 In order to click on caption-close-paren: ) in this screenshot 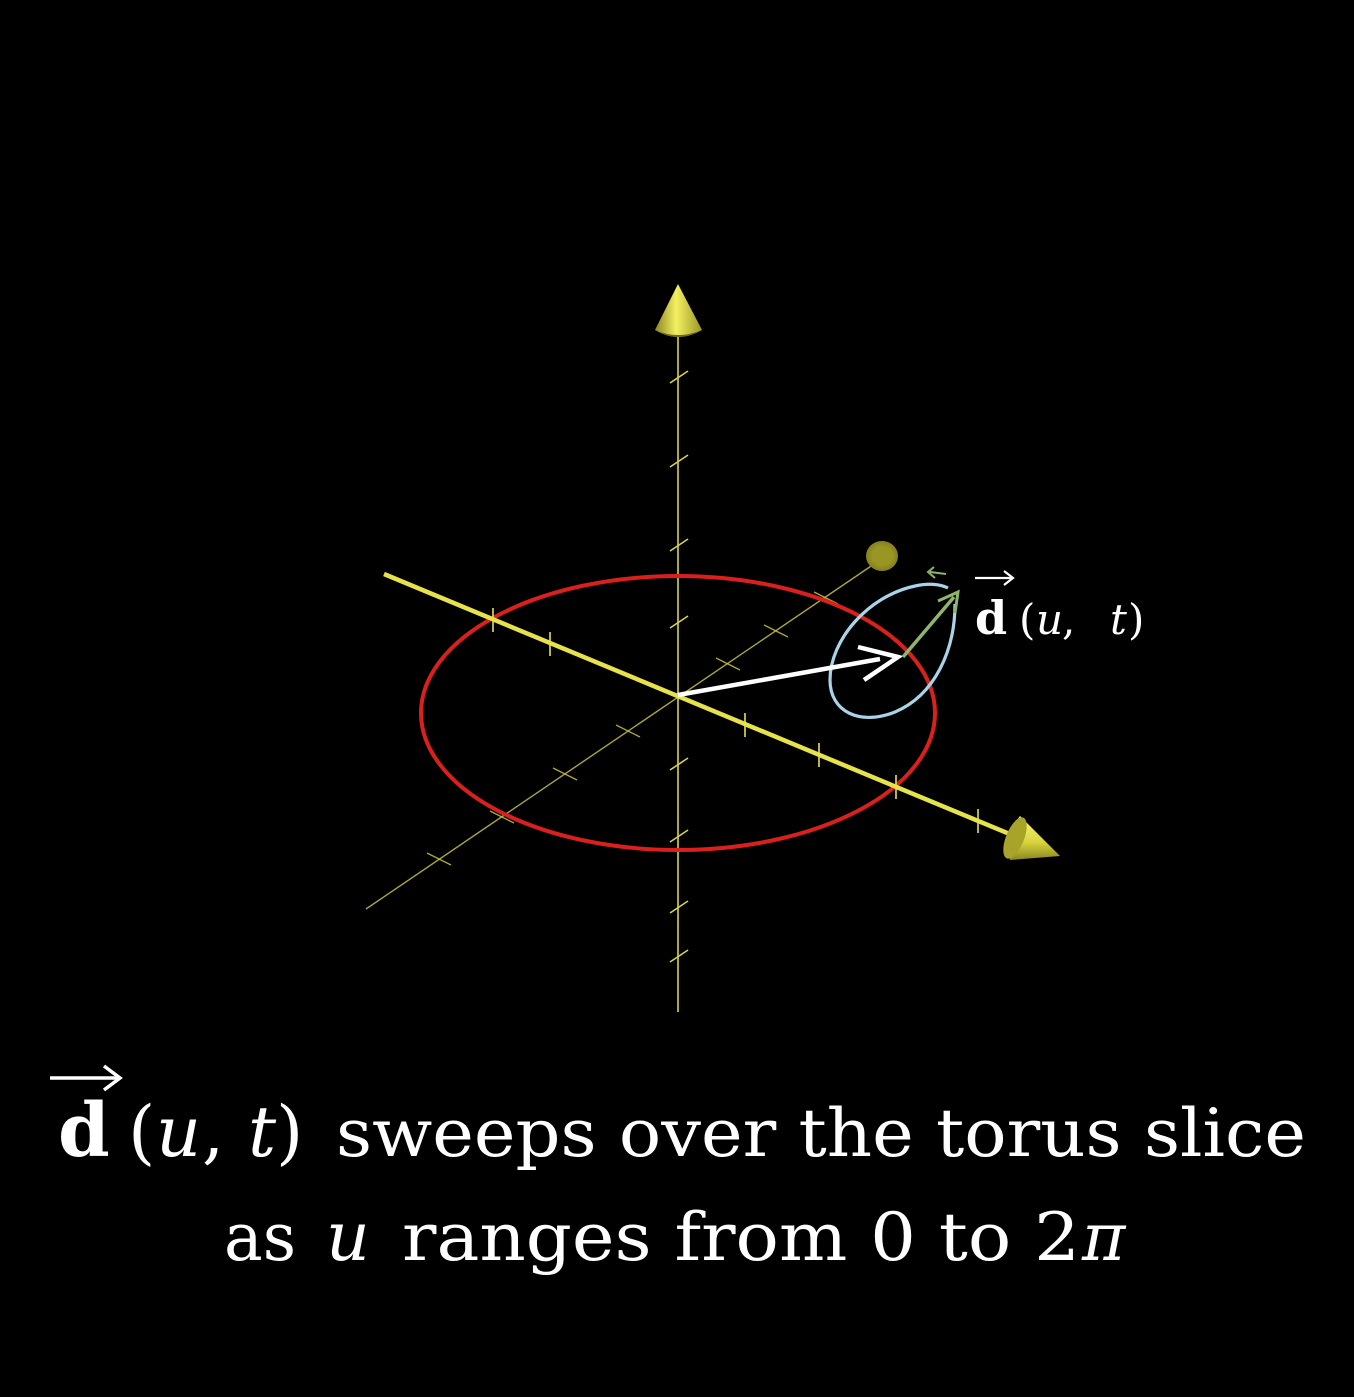, I will do `click(289, 1132)`.